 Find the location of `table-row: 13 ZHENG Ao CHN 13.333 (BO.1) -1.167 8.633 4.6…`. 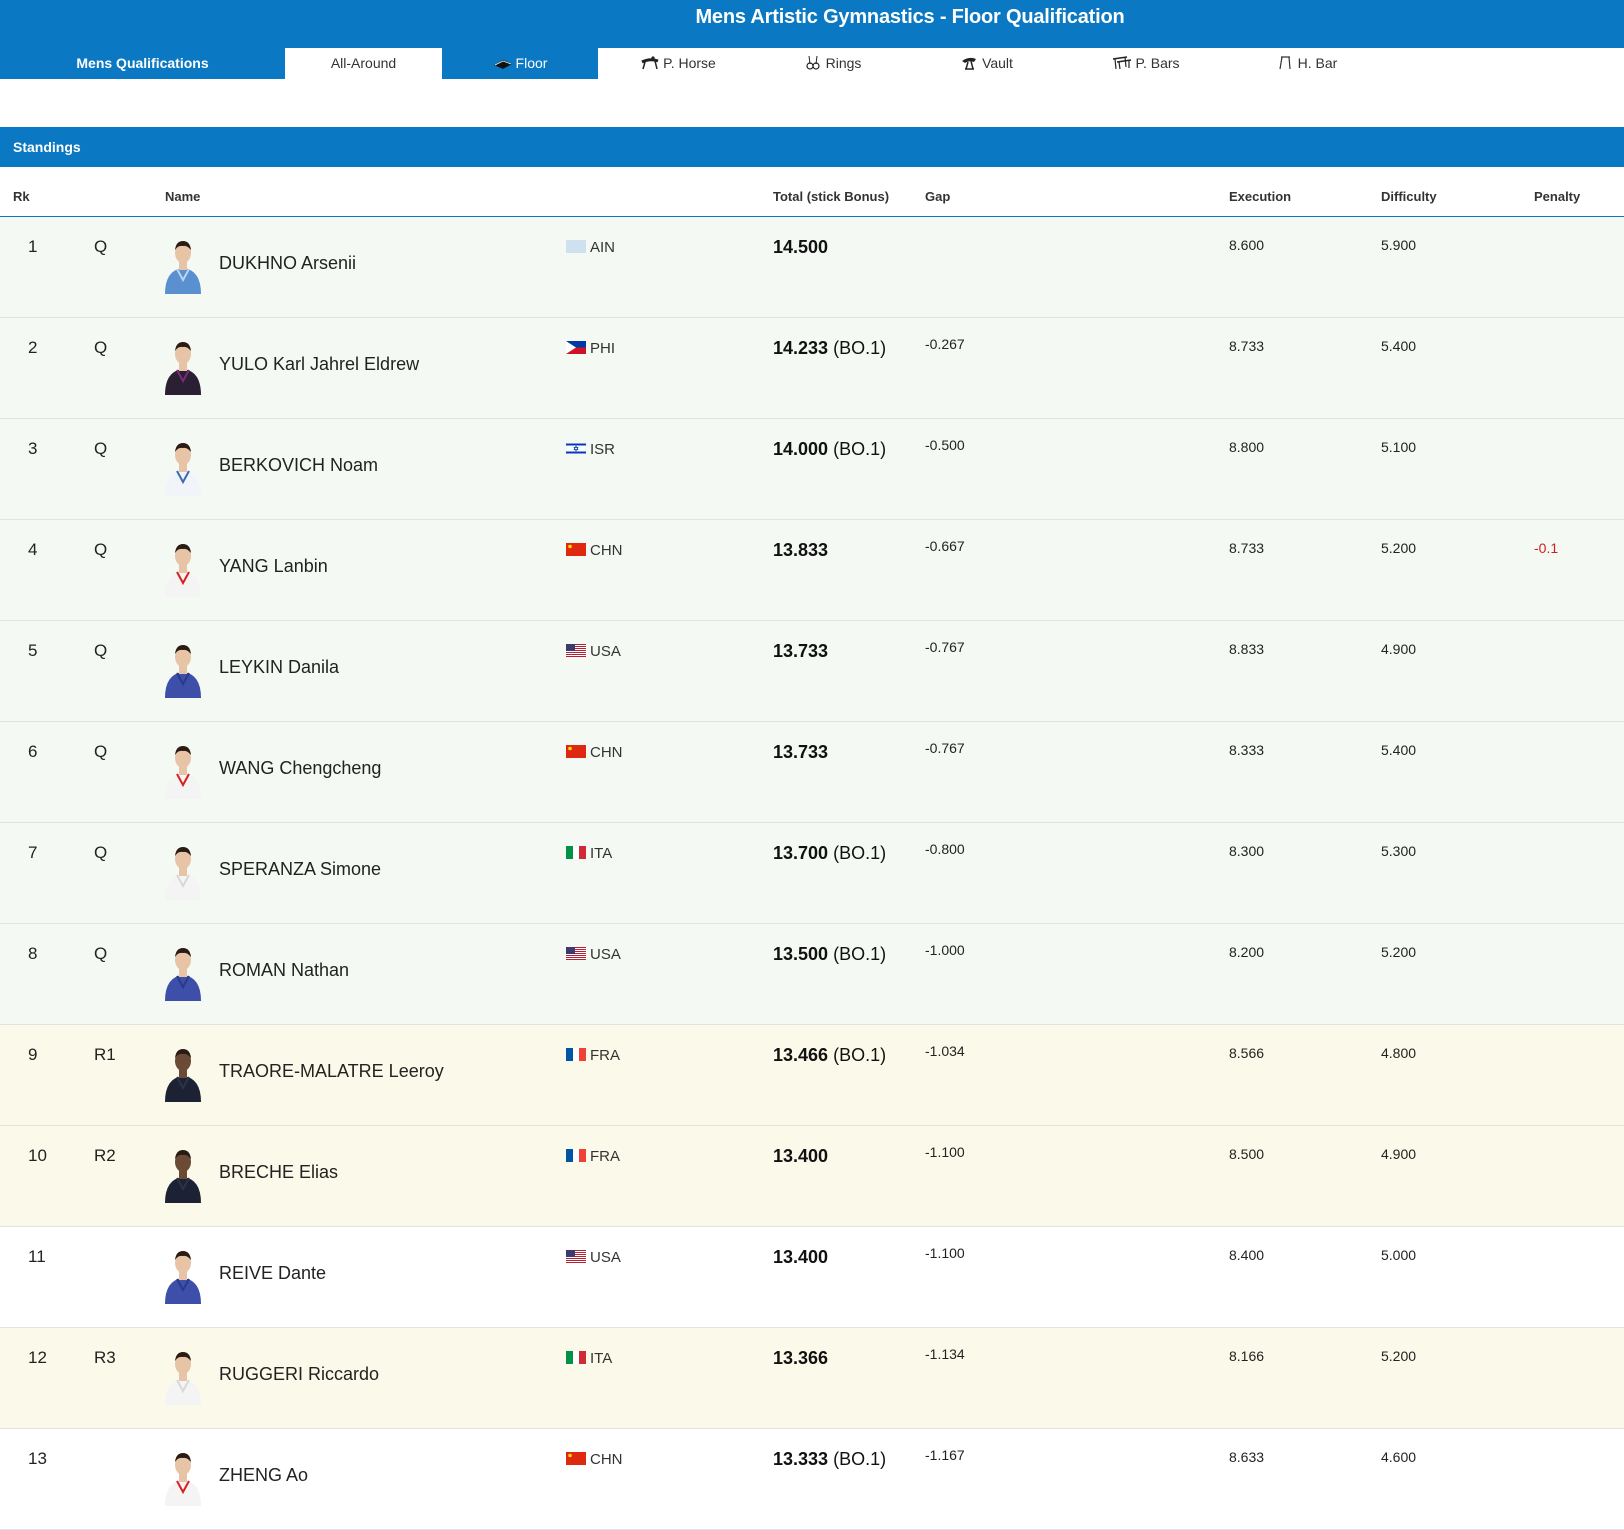

table-row: 13 ZHENG Ao CHN 13.333 (BO.1) -1.167 8.633 4.6… is located at coordinates (812, 1479).